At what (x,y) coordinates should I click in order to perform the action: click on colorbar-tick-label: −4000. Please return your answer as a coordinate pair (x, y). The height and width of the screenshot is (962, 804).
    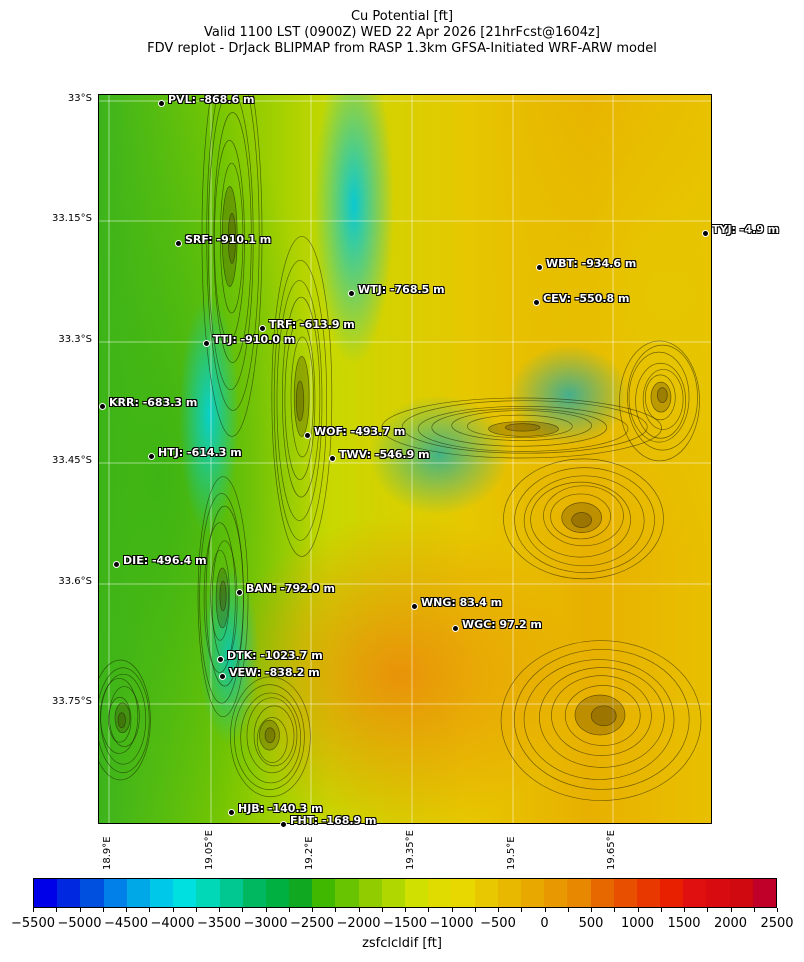
    Looking at the image, I should click on (172, 923).